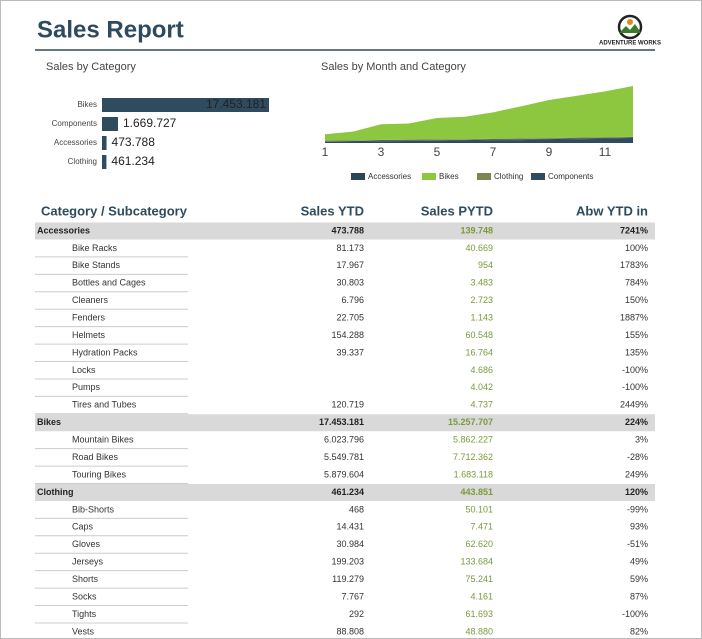 The width and height of the screenshot is (702, 639). Describe the element at coordinates (95, 248) in the screenshot. I see `cell: Bike Racks` at that location.